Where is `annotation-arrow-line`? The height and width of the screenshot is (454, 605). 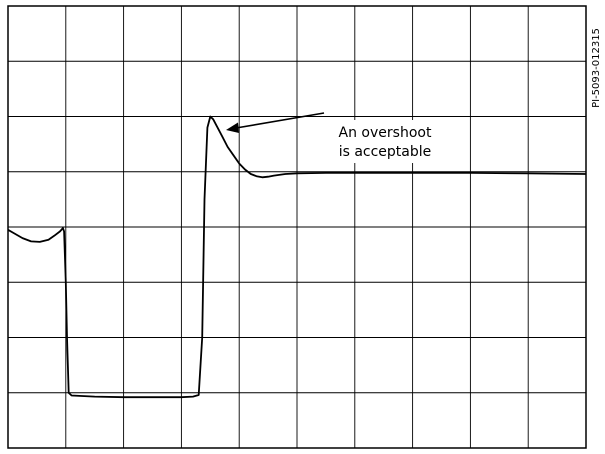 annotation-arrow-line is located at coordinates (280, 120).